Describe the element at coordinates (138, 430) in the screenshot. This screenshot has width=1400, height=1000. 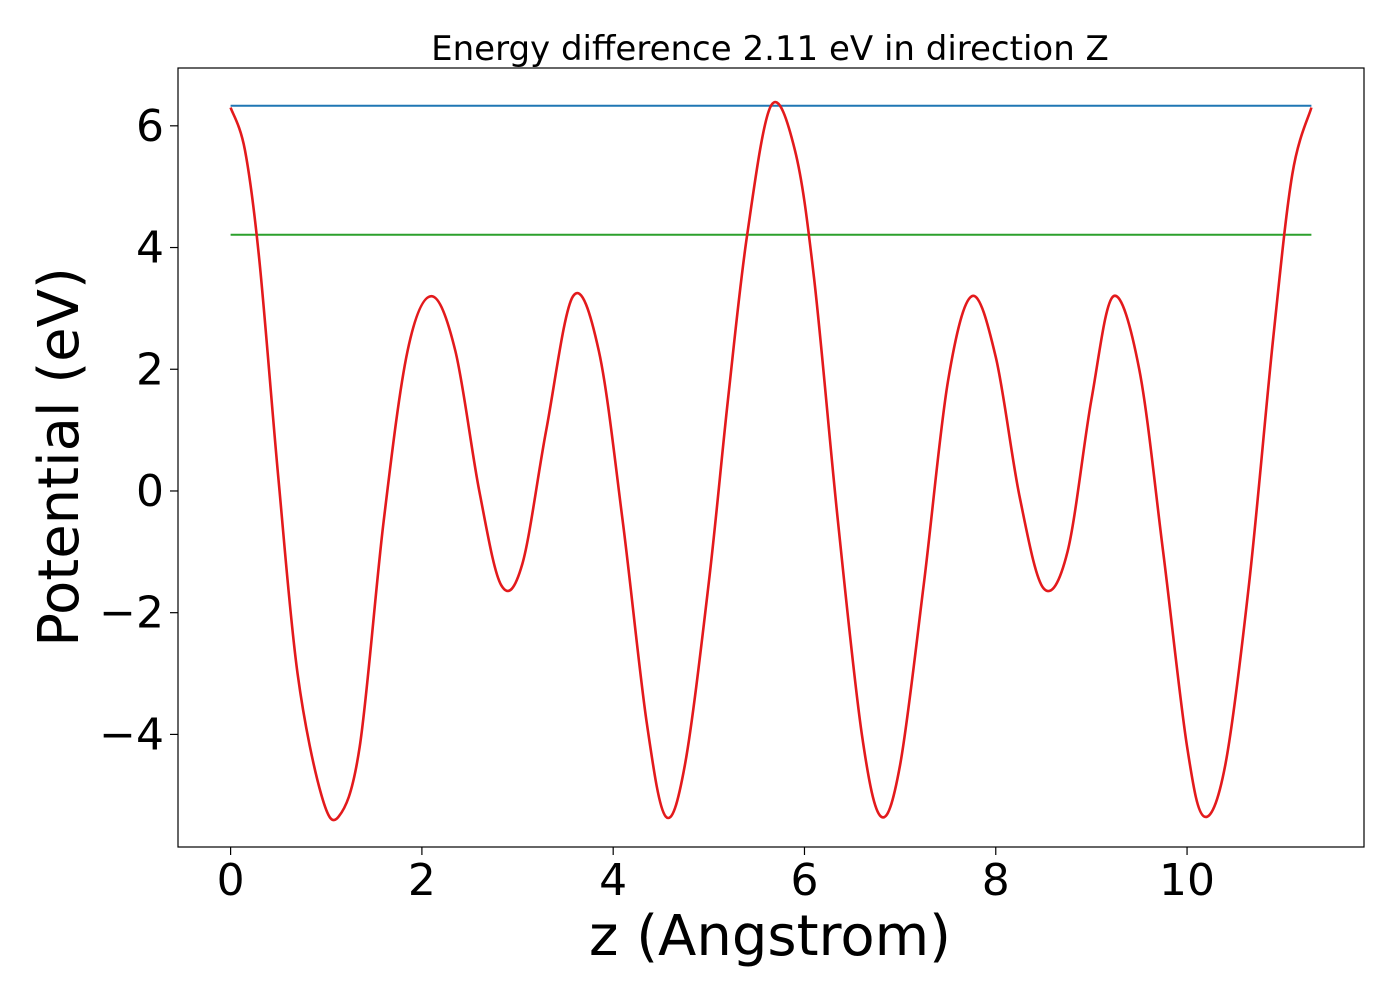
I see `y-axis: −4 −2 0 2 4 6` at that location.